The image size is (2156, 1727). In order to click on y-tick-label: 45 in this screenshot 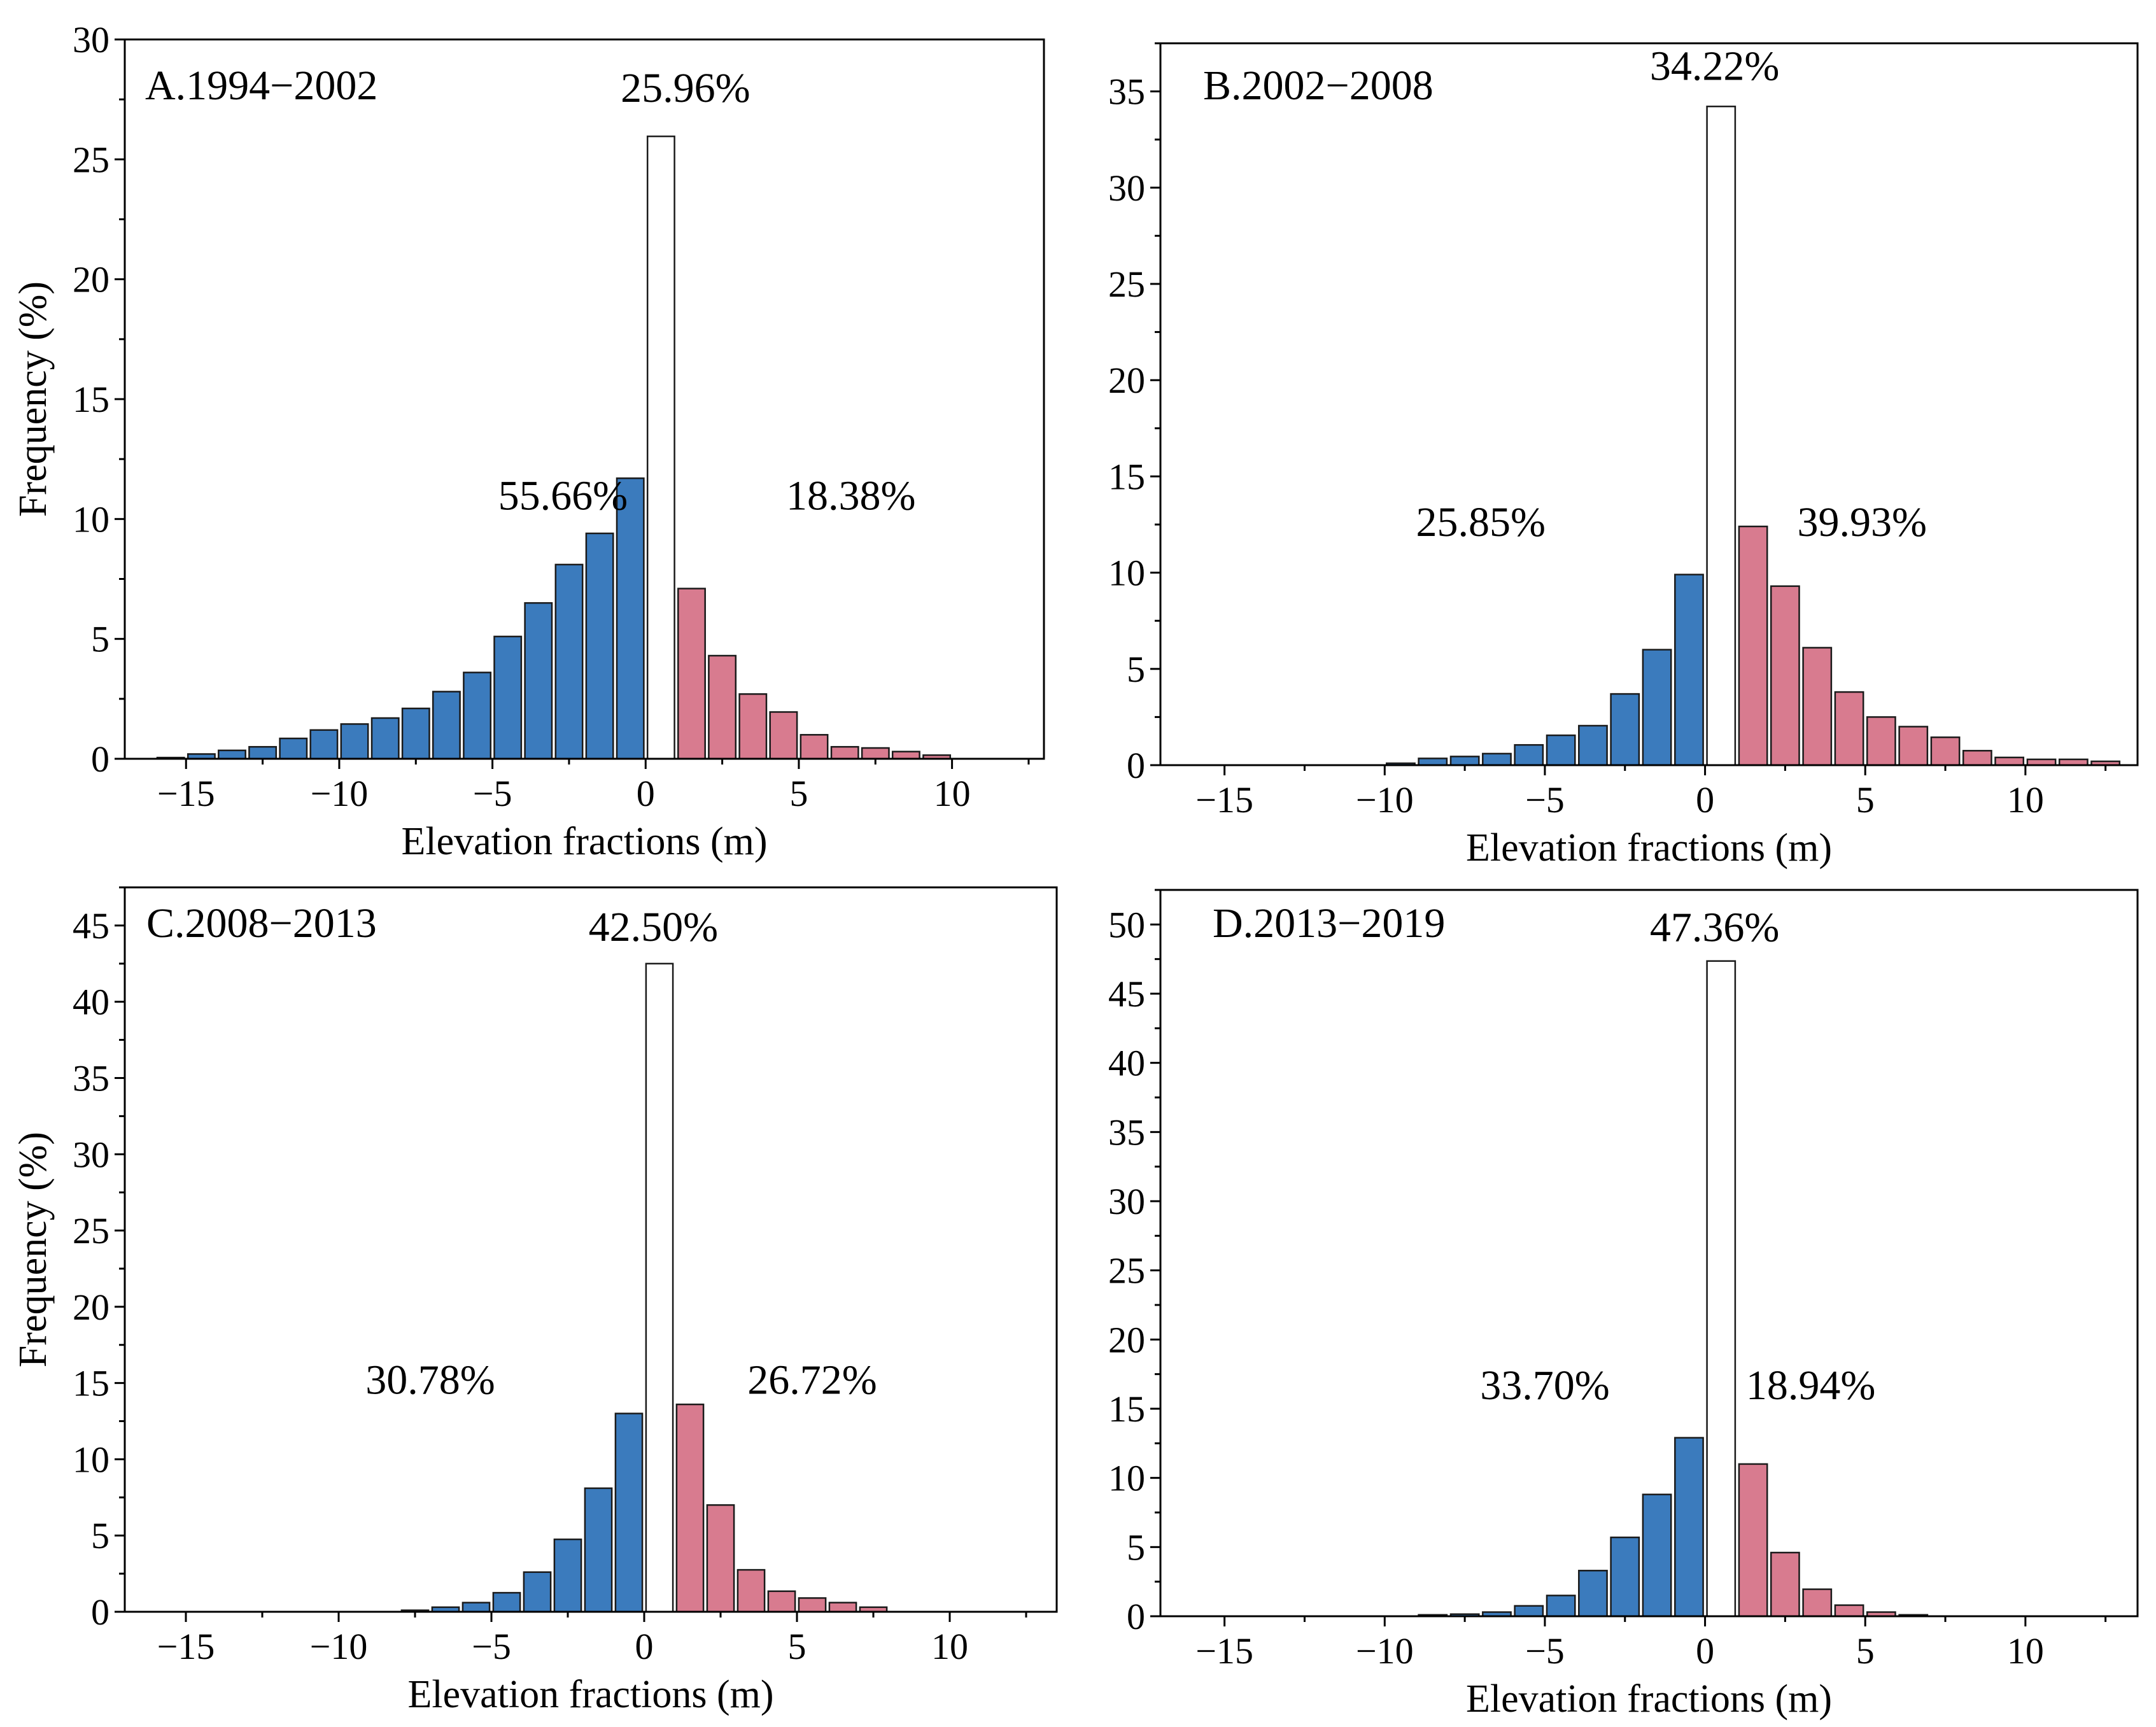, I will do `click(1126, 994)`.